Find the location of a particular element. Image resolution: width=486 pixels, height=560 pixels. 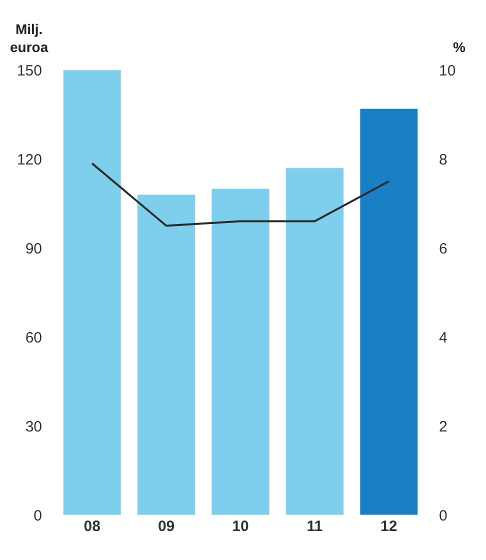

y2-tick-label: 2 is located at coordinates (443, 427).